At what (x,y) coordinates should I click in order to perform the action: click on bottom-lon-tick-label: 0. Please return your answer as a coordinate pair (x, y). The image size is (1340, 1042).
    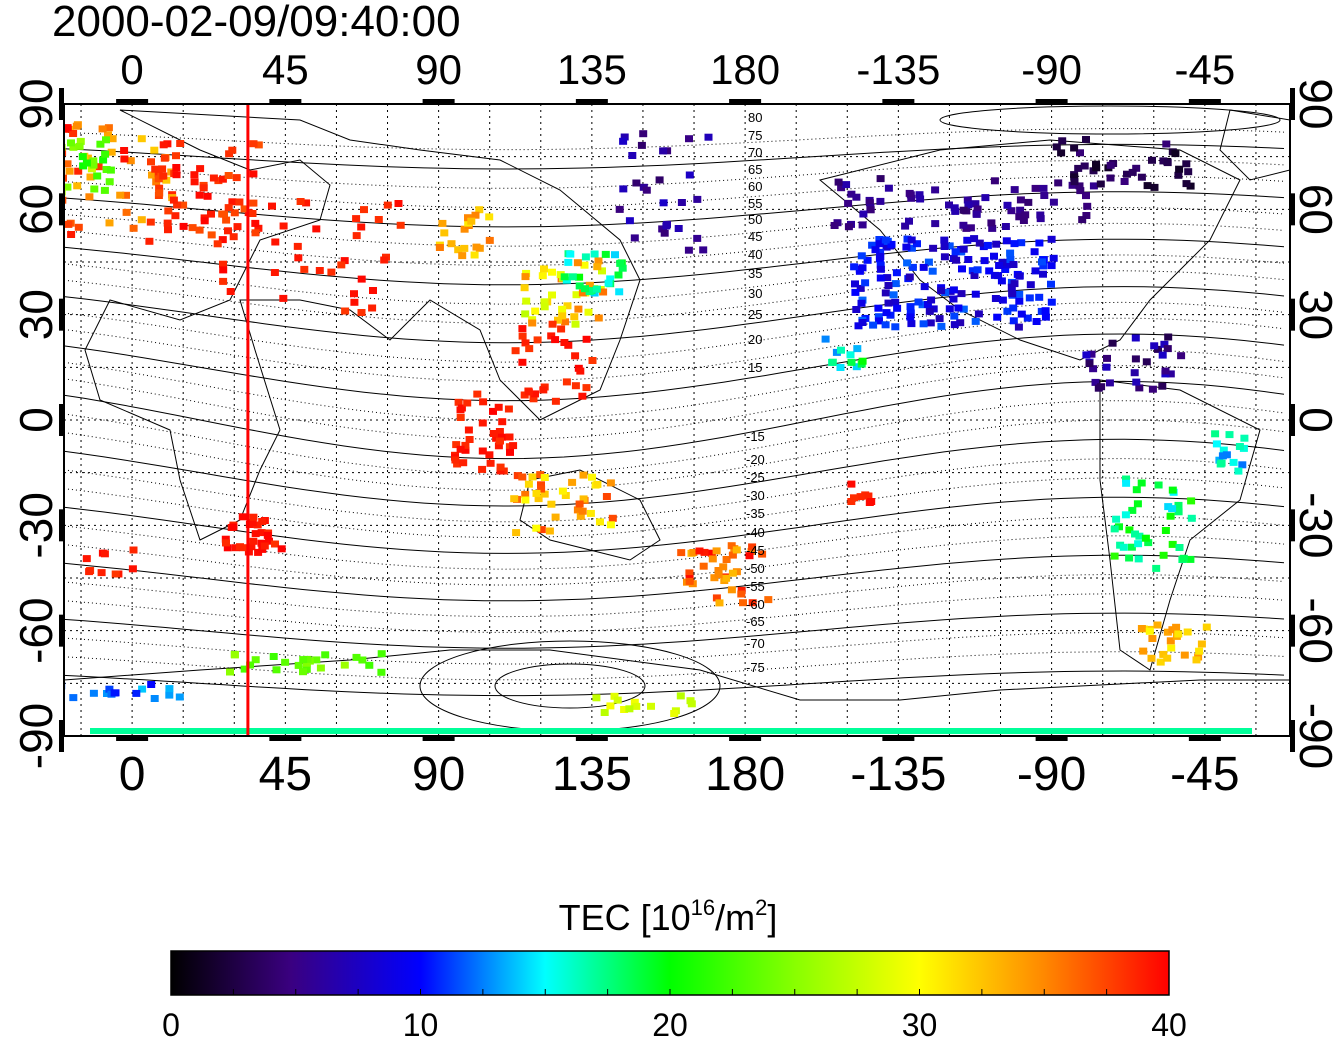
    Looking at the image, I should click on (132, 774).